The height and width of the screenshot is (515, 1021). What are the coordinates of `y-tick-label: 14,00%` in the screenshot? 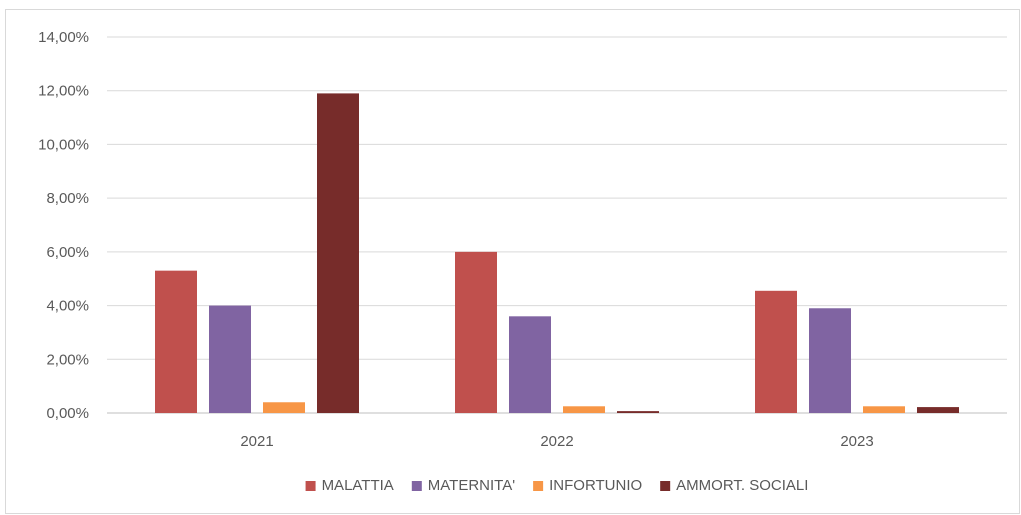 It's located at (63, 37).